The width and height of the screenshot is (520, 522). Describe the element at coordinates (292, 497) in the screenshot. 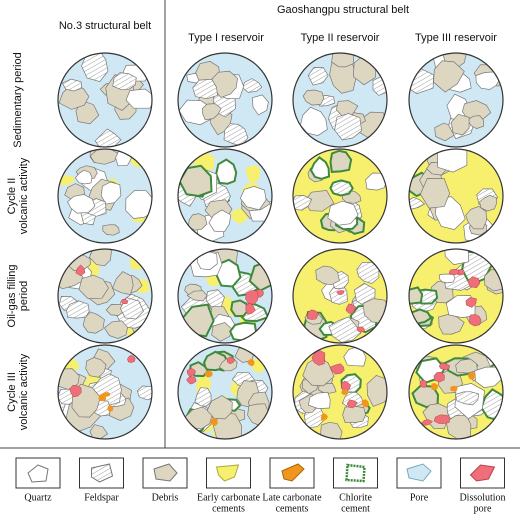

I see `legend-label: Late carbonate` at that location.